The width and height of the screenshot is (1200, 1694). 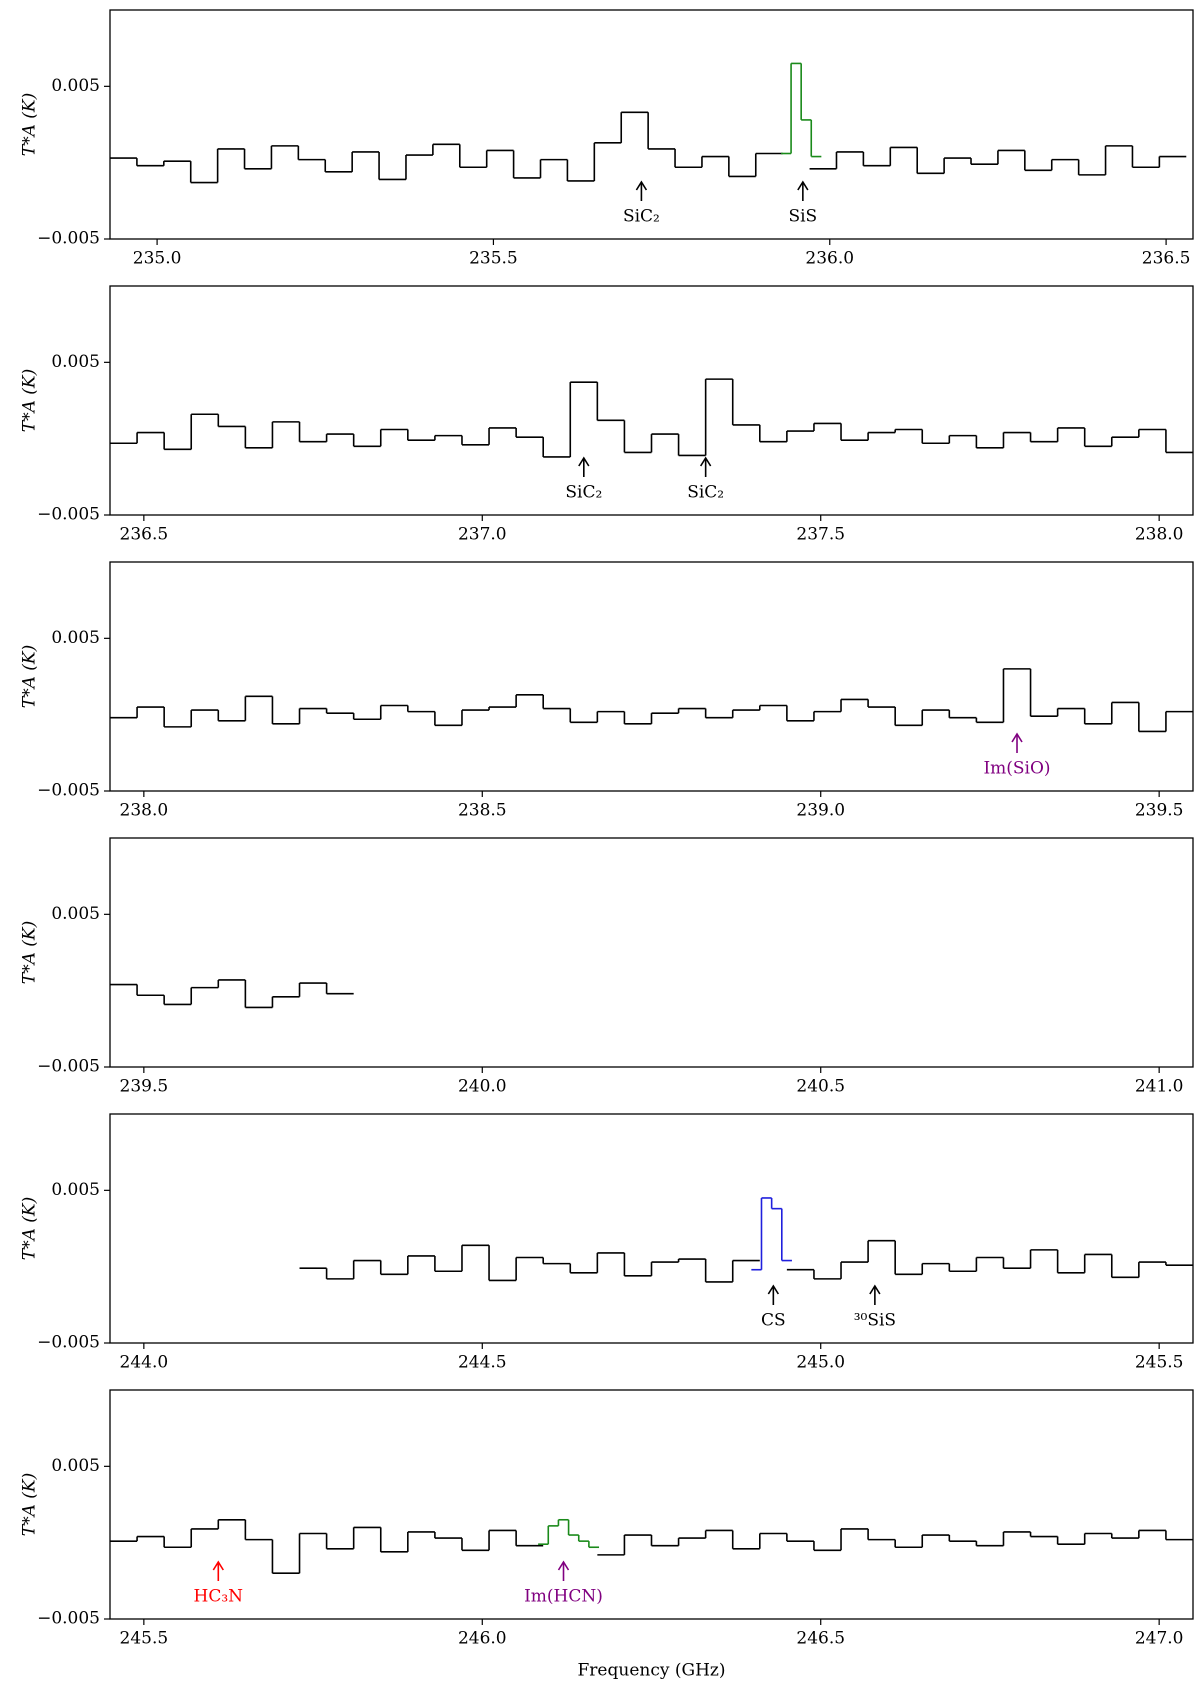 What do you see at coordinates (820, 1087) in the screenshot?
I see `x-tick-label: 240.5` at bounding box center [820, 1087].